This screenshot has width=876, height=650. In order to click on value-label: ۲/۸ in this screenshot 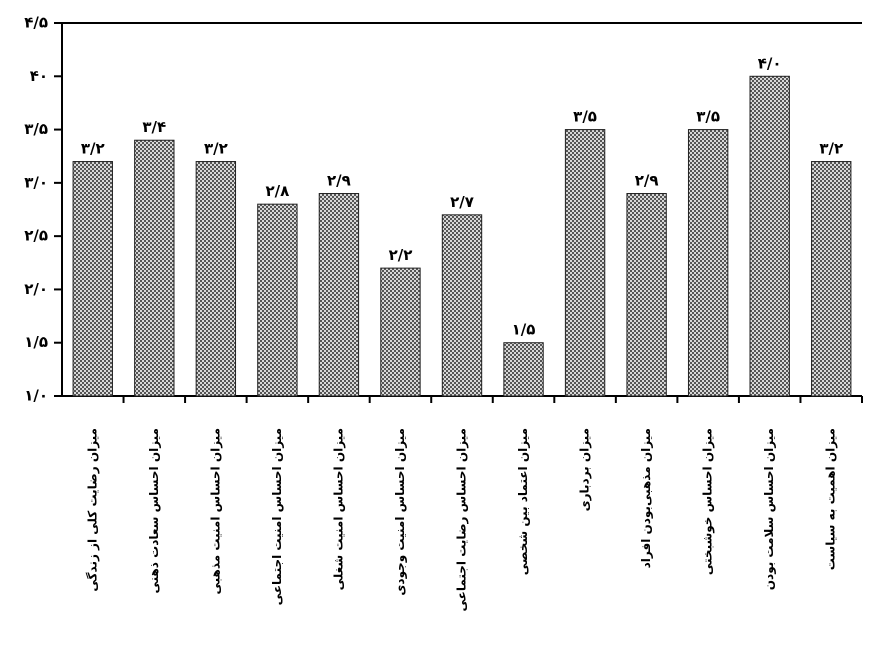, I will do `click(277, 191)`.